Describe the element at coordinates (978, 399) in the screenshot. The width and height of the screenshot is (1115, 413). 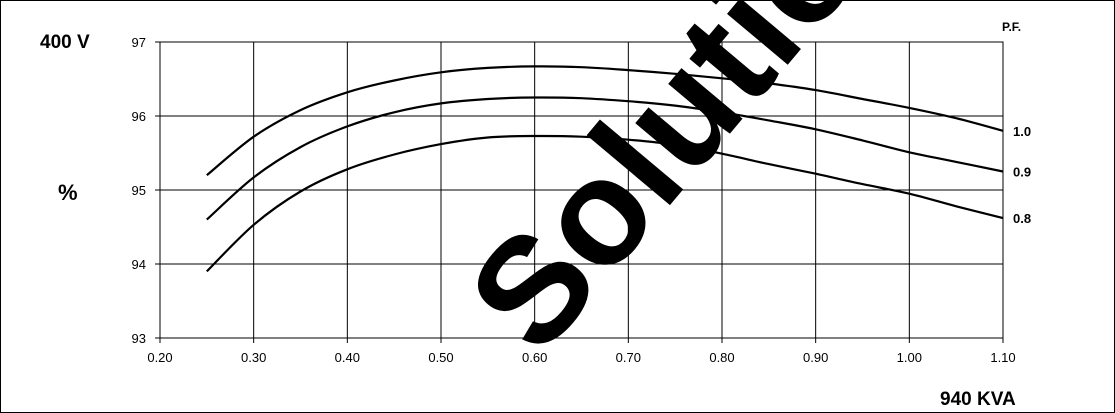
I see `x-axis-label: 940 KVA` at that location.